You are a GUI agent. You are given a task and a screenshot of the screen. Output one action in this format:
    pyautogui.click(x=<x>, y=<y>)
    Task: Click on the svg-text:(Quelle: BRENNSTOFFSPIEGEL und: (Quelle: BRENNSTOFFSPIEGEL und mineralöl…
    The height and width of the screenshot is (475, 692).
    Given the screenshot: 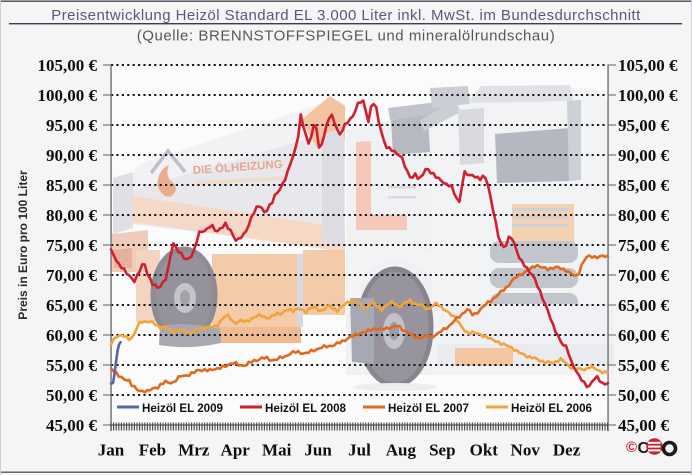 What is the action you would take?
    pyautogui.click(x=346, y=36)
    